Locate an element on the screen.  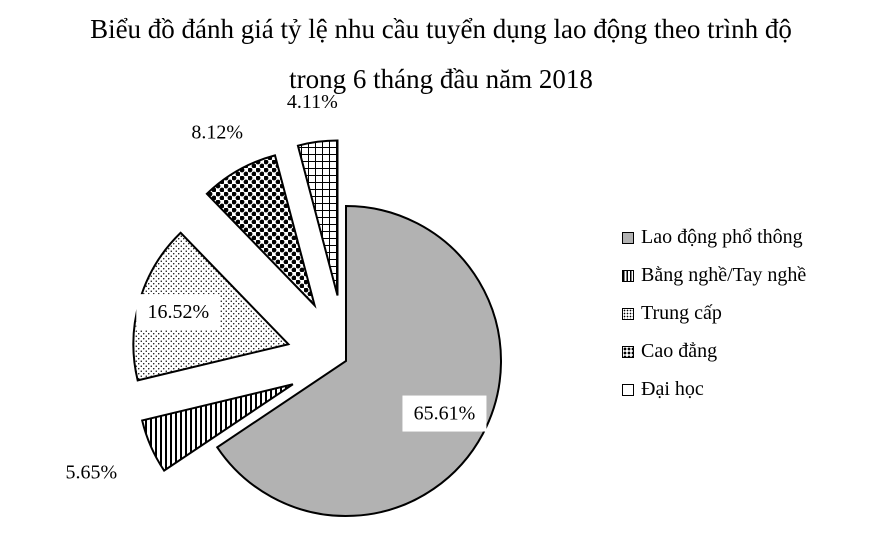
slice-label-1: 5.65% is located at coordinates (91, 473).